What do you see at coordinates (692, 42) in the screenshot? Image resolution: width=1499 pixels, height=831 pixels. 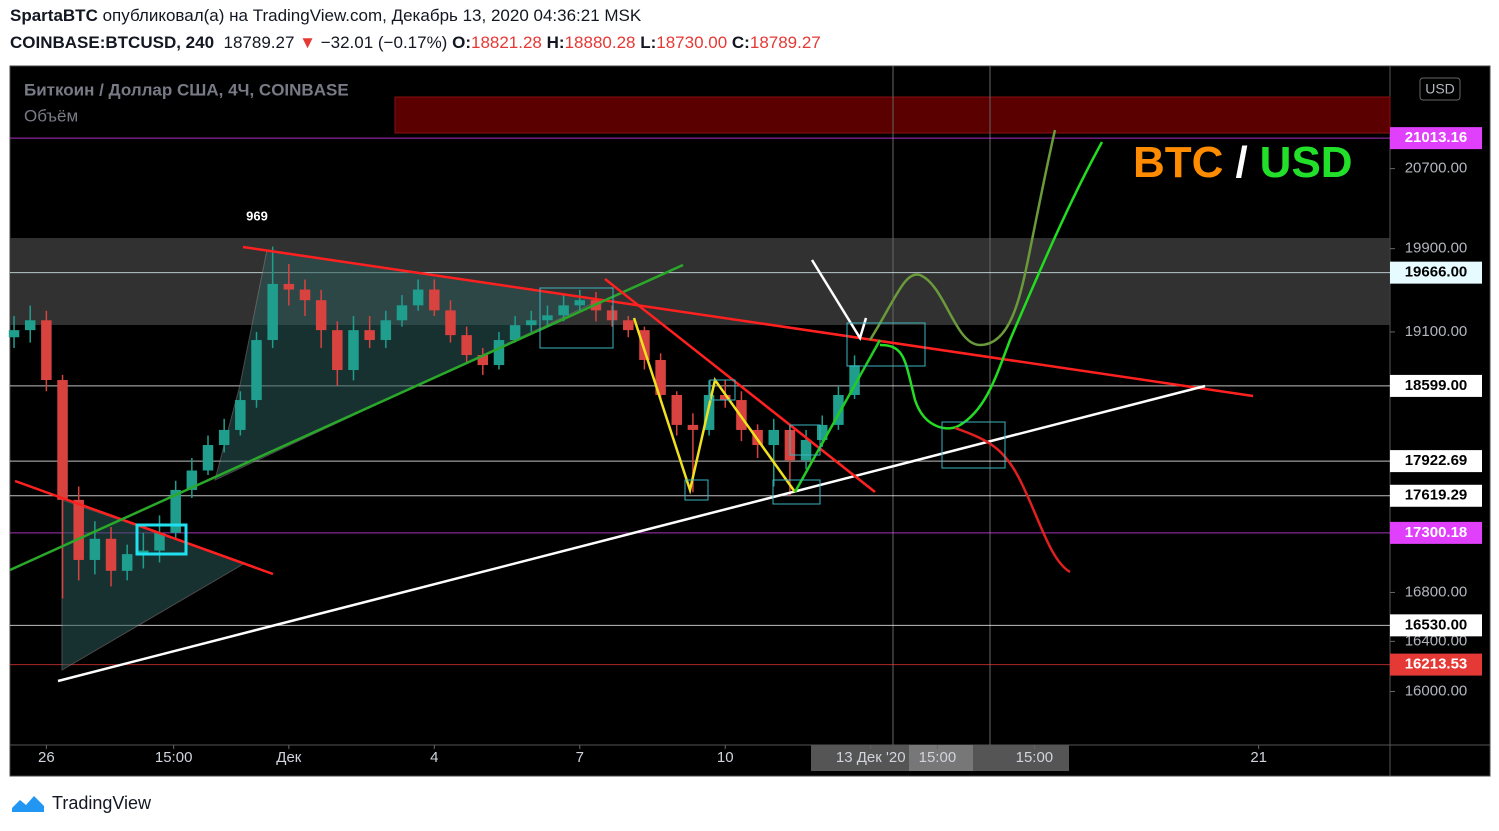 I see `l: 18730.00` at bounding box center [692, 42].